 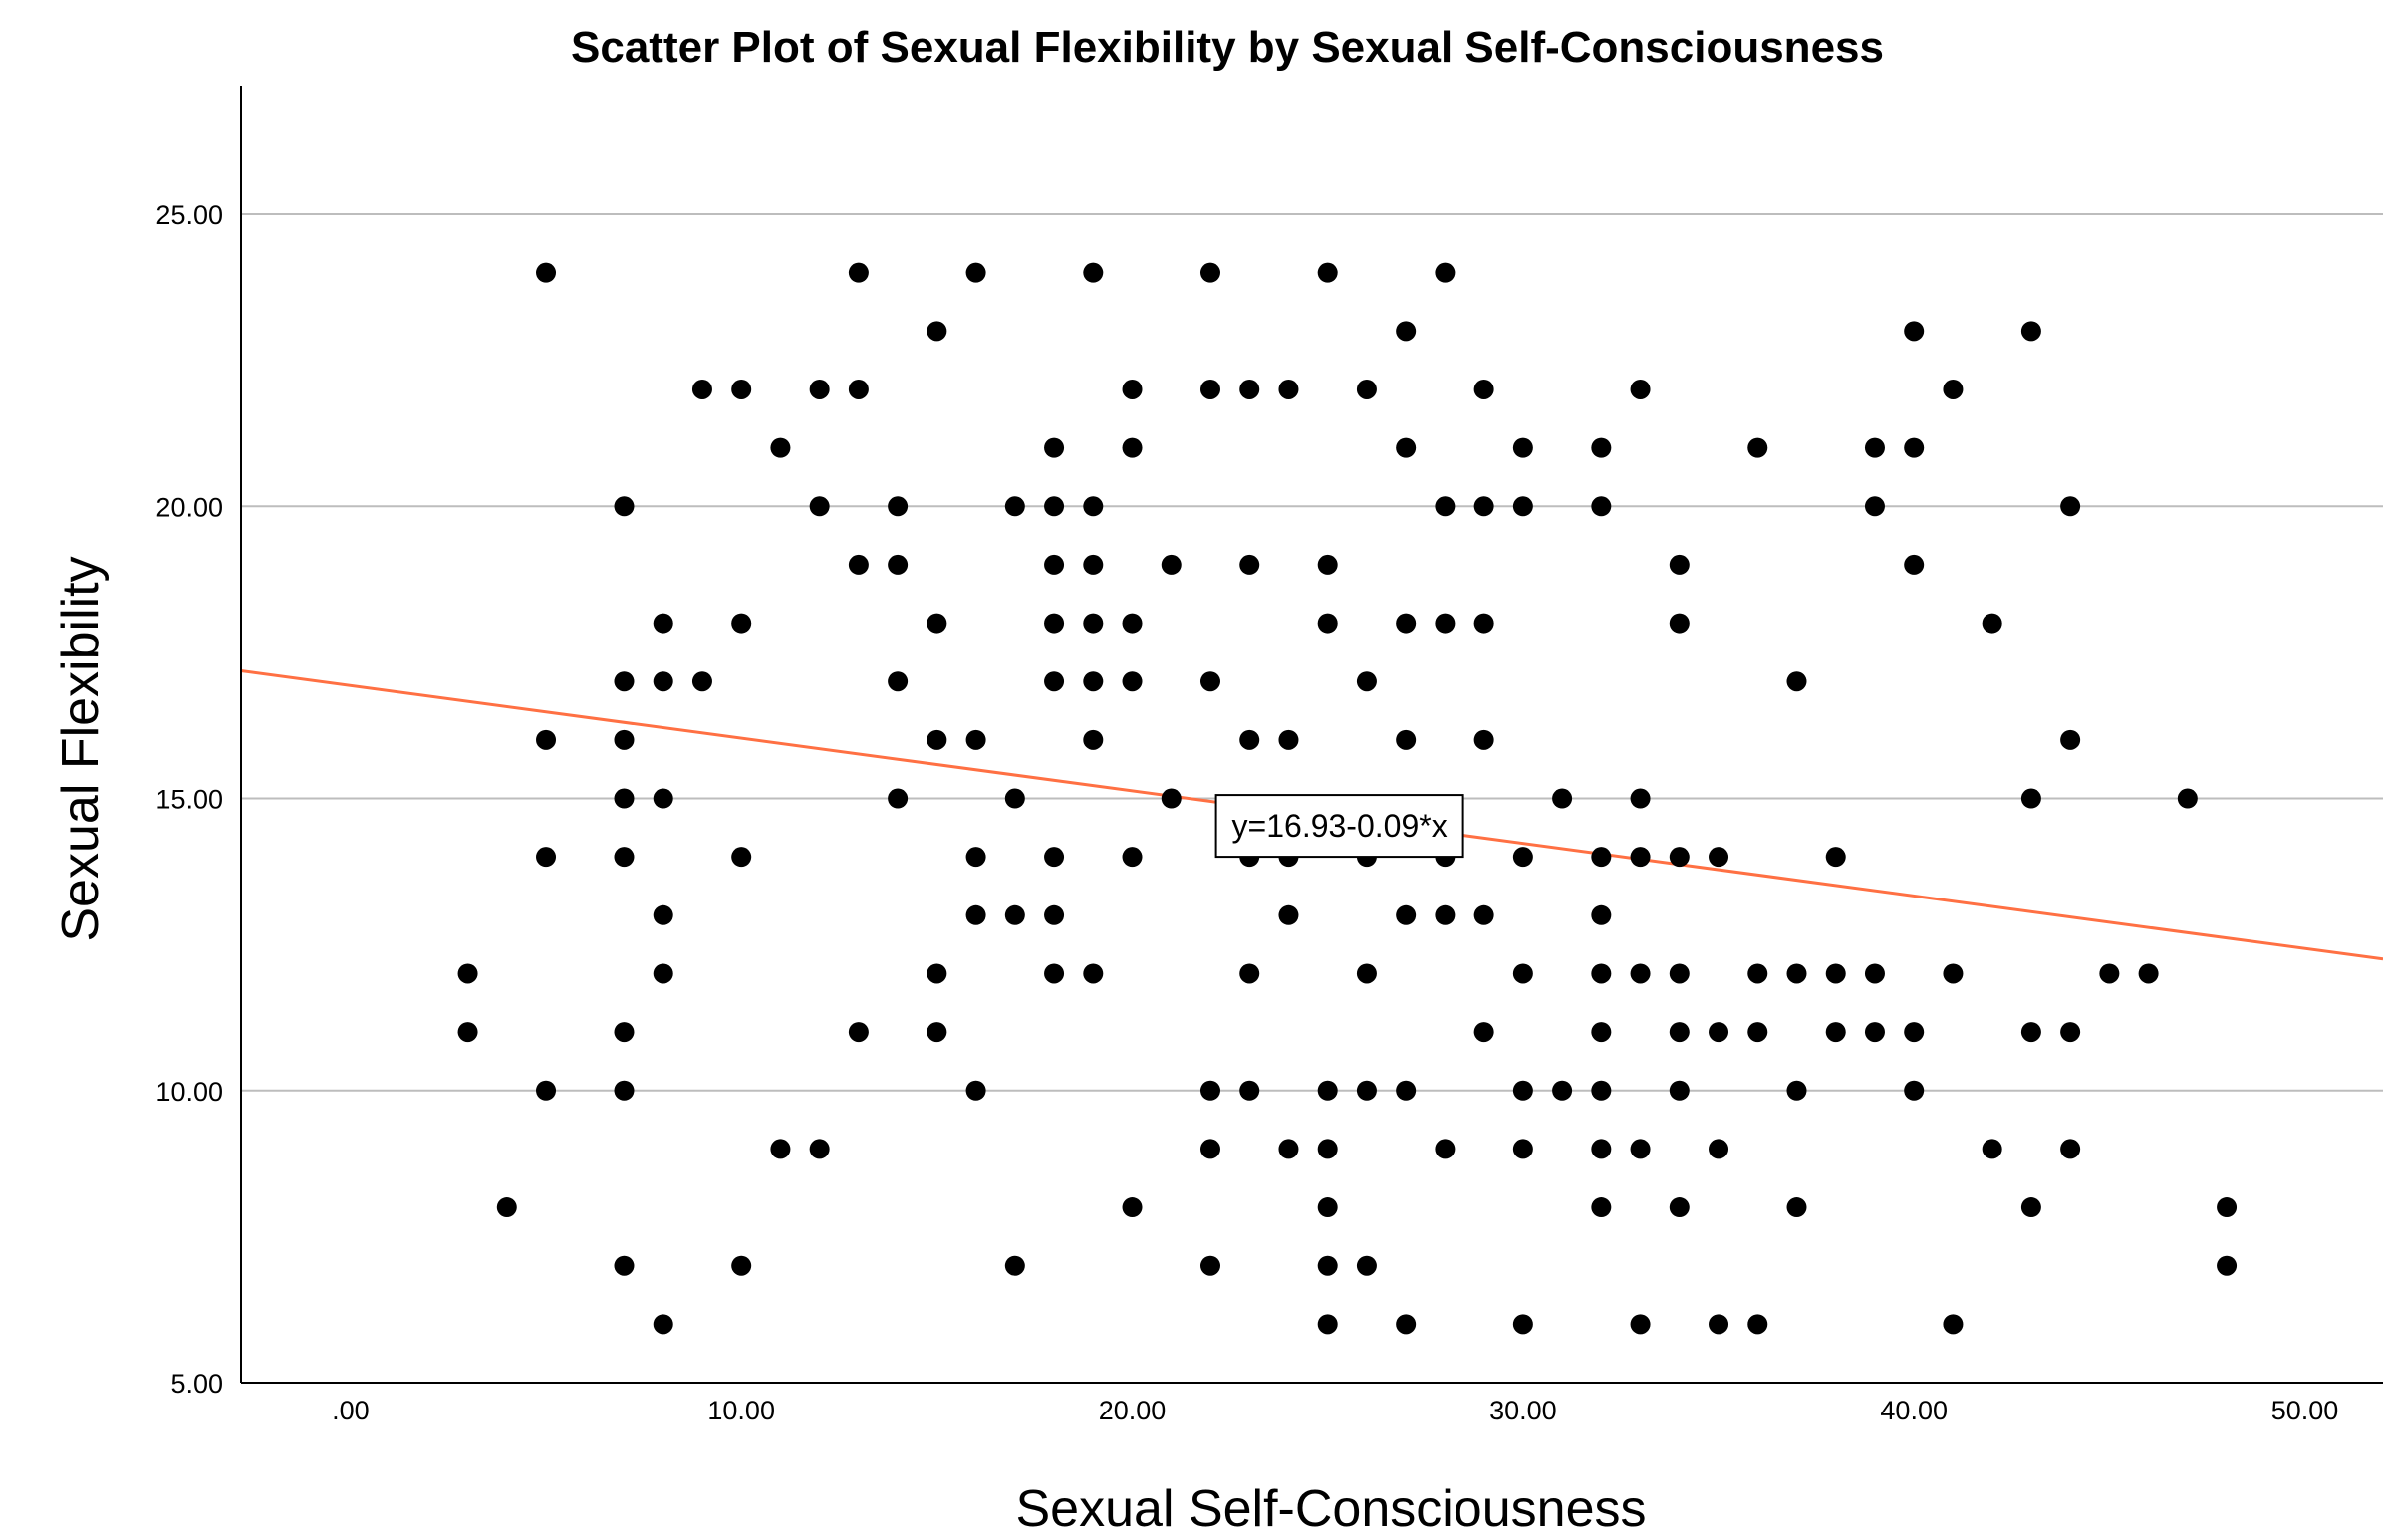 What do you see at coordinates (189, 215) in the screenshot?
I see `y-tick-label: 25.00` at bounding box center [189, 215].